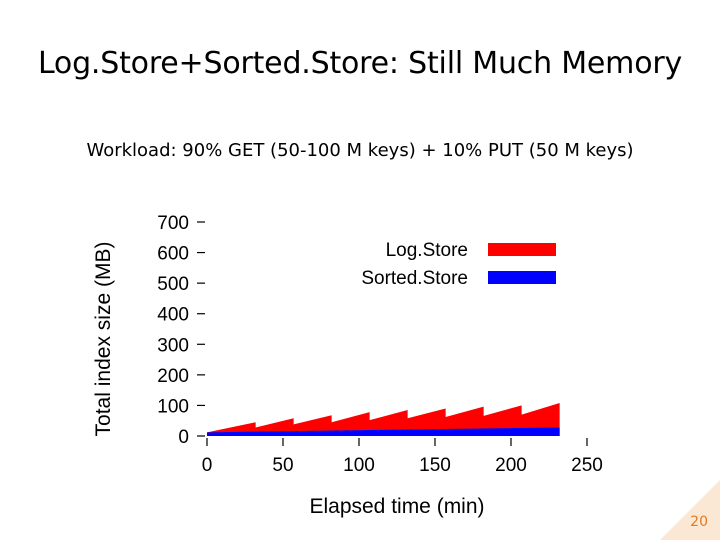 This screenshot has height=540, width=720. What do you see at coordinates (435, 465) in the screenshot?
I see `x-tick-label: 150` at bounding box center [435, 465].